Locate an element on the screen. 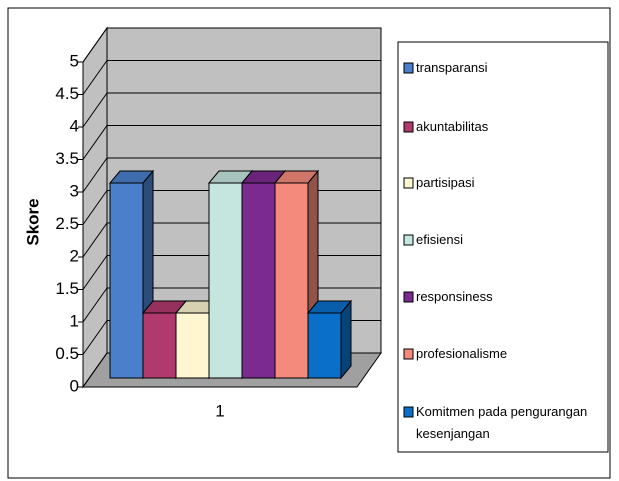  y-tick-label: 1.5 is located at coordinates (67, 288).